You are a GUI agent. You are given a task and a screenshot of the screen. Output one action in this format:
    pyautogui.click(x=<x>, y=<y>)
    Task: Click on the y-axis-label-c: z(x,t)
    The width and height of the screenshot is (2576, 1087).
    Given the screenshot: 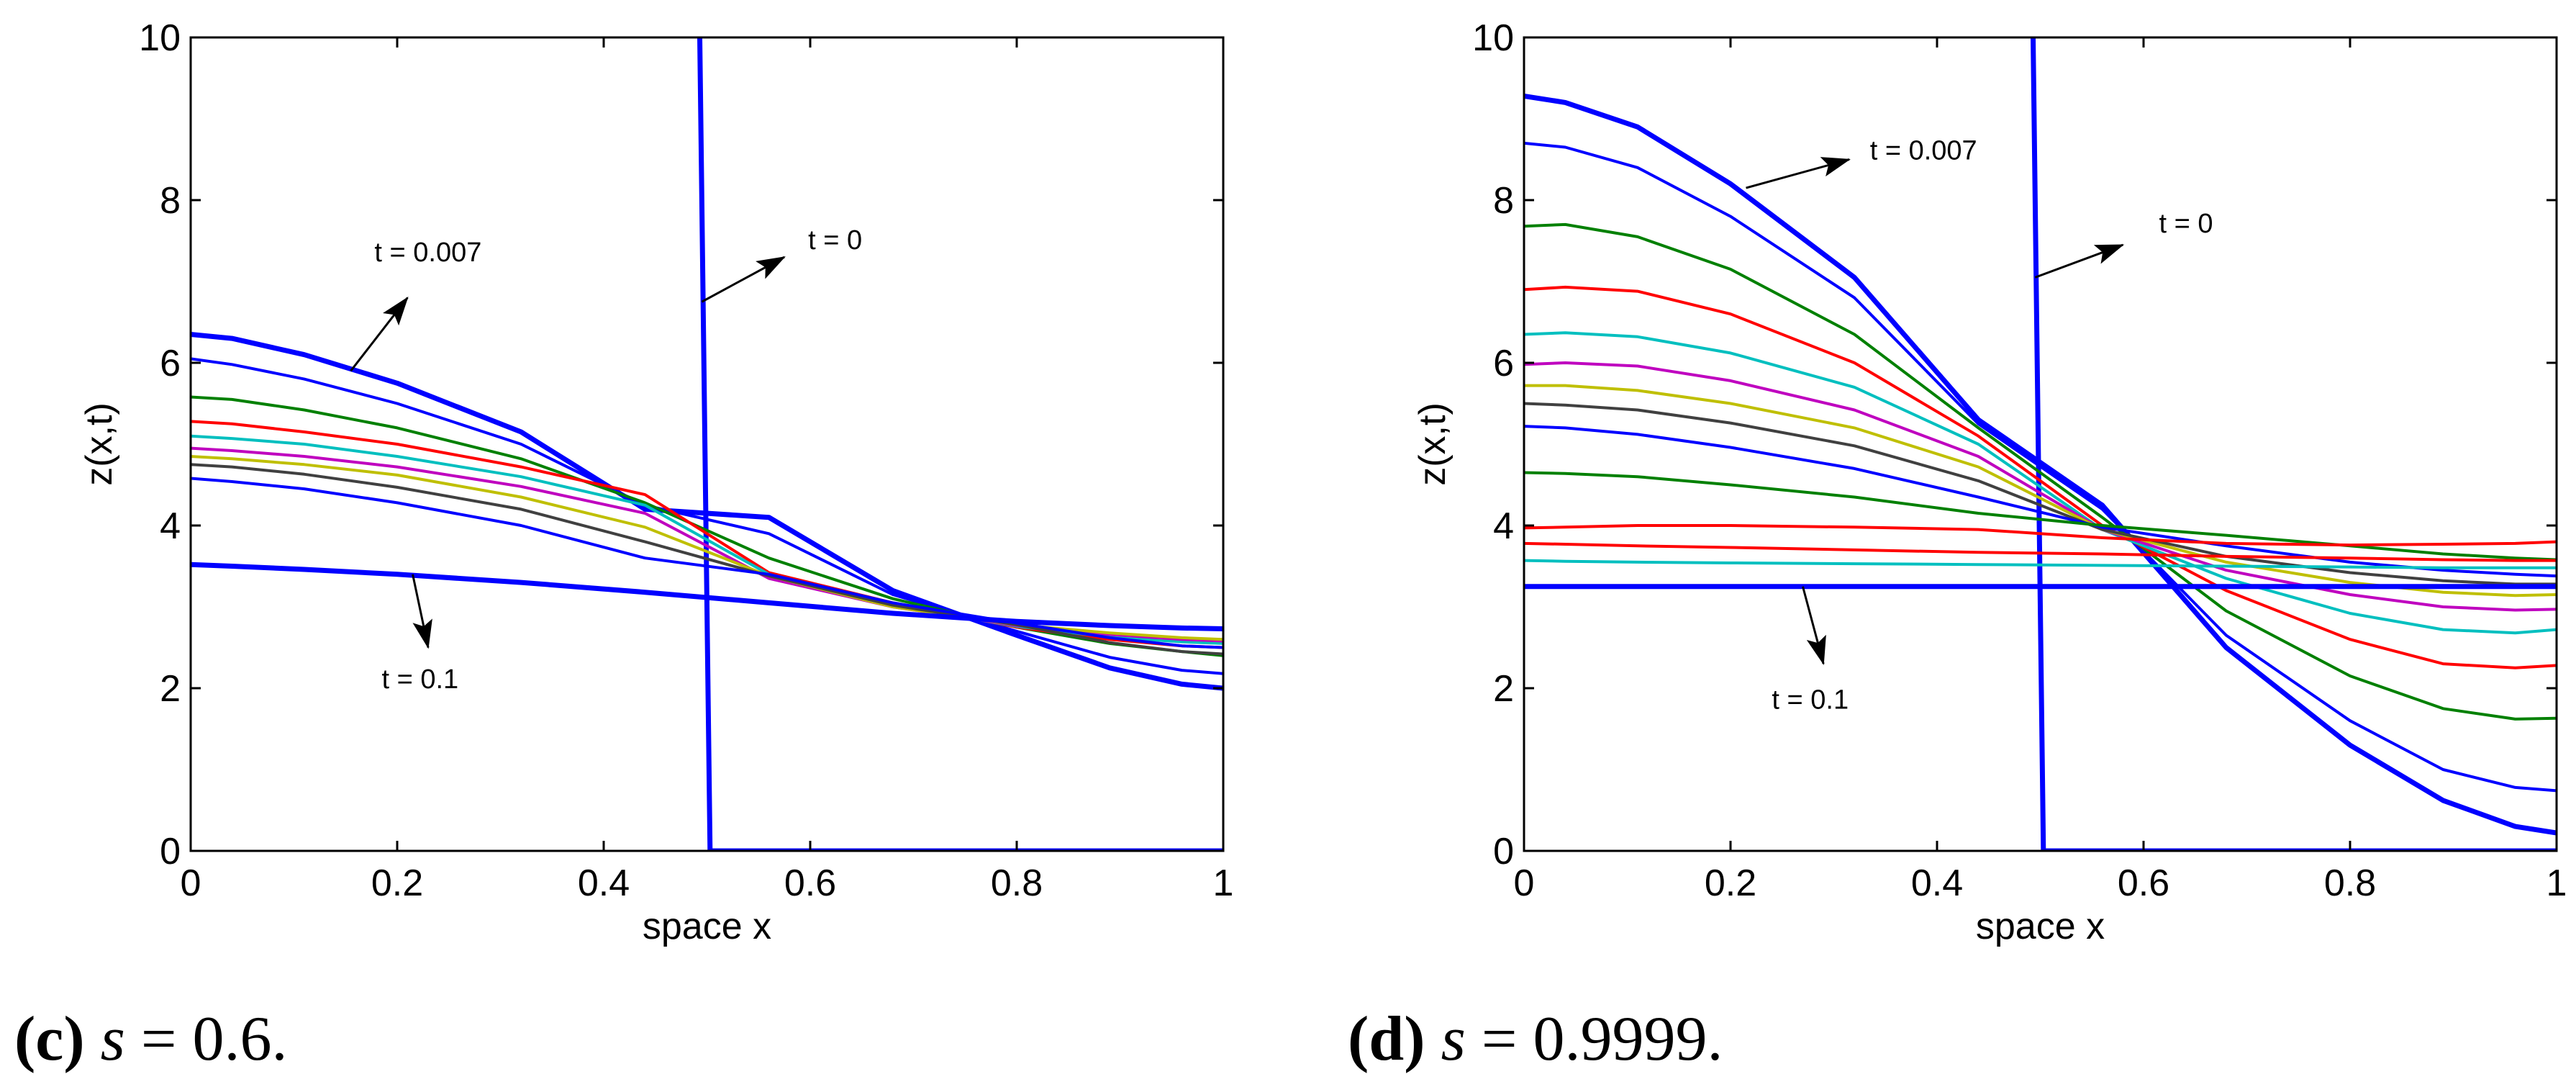 What is the action you would take?
    pyautogui.click(x=99, y=444)
    